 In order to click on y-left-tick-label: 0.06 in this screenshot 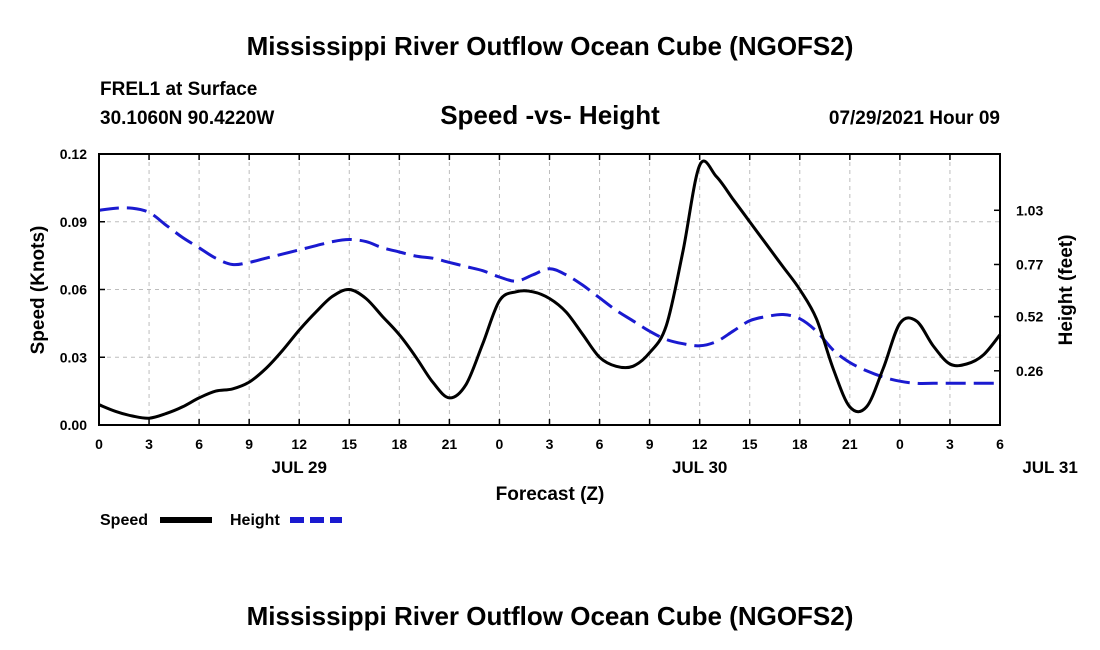, I will do `click(73, 290)`.